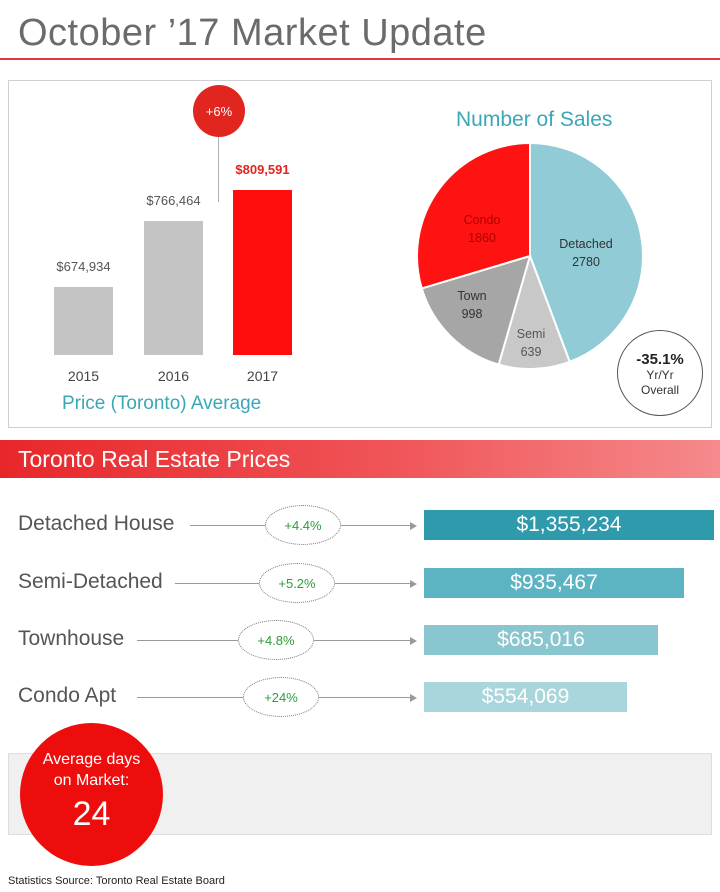  Describe the element at coordinates (83, 266) in the screenshot. I see `price-bar-label-2015: $674,934` at that location.